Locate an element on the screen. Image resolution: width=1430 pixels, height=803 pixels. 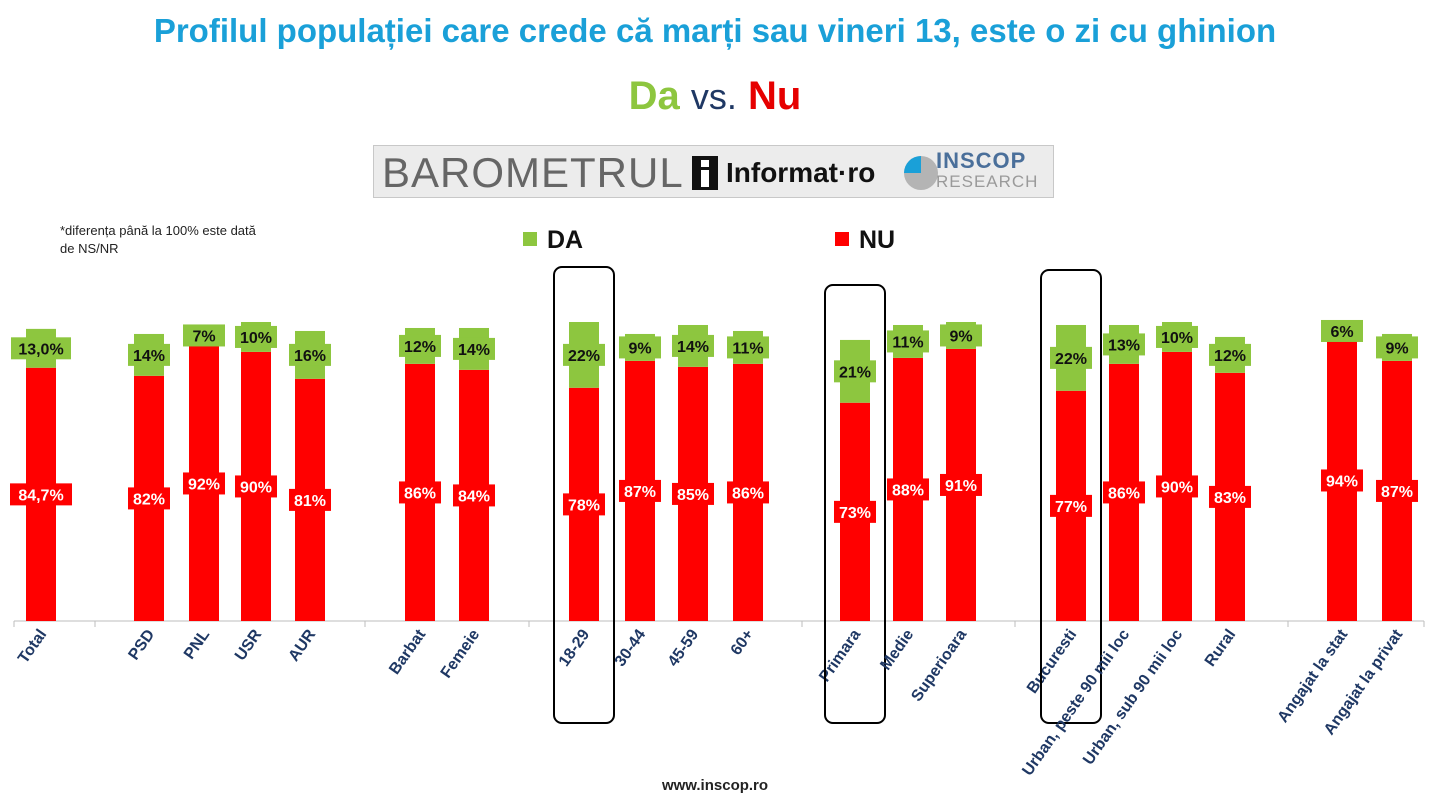
x-tick-label: 30-44 is located at coordinates (630, 647).